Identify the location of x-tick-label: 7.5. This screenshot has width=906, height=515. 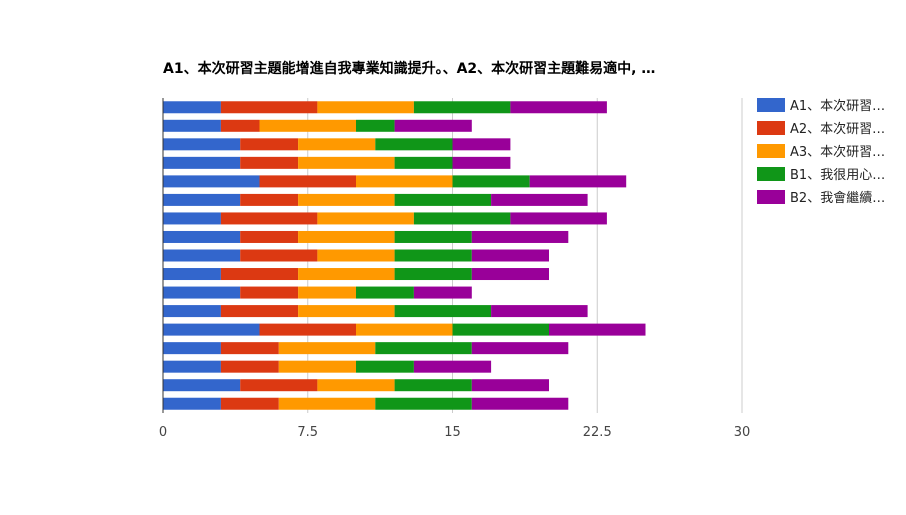
(307, 432).